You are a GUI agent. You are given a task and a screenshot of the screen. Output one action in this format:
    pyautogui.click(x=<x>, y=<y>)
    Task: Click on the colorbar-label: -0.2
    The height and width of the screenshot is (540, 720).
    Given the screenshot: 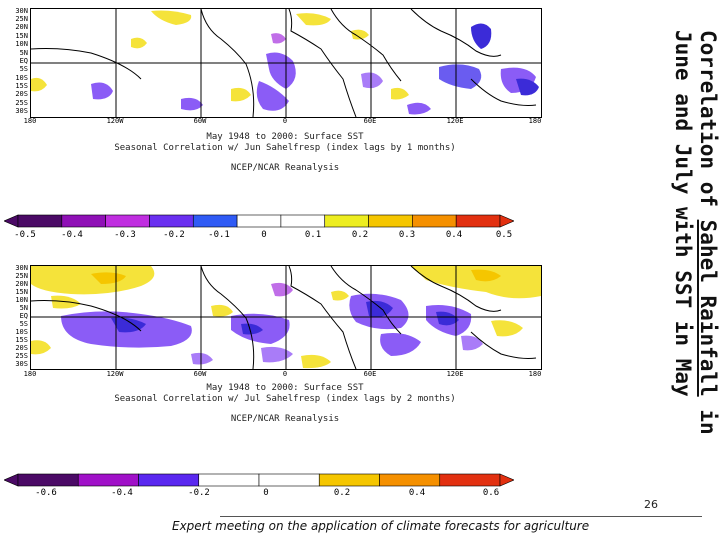 What is the action you would take?
    pyautogui.click(x=174, y=235)
    